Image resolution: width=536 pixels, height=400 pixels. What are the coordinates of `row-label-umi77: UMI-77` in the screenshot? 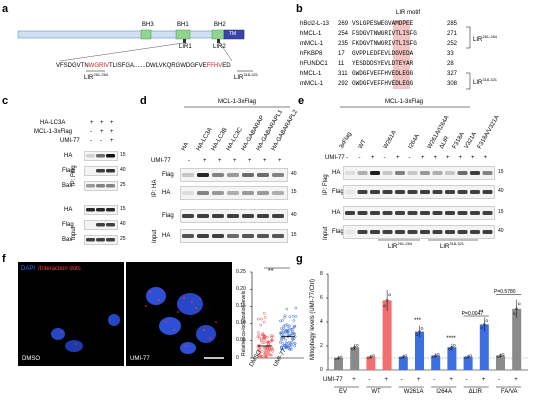 It's located at (70, 141).